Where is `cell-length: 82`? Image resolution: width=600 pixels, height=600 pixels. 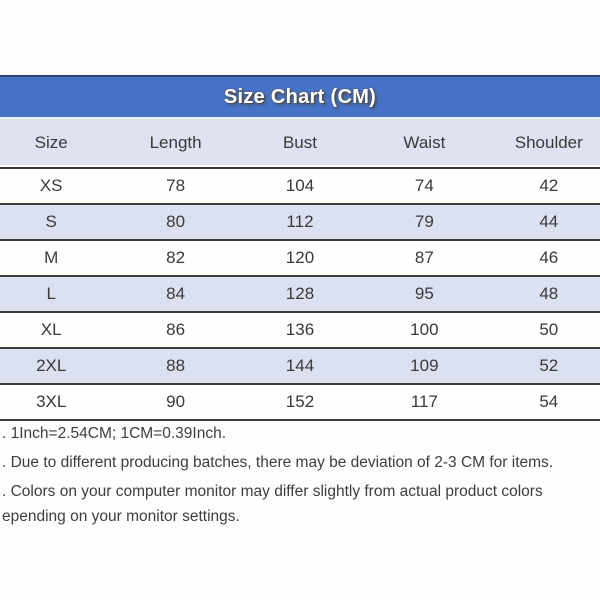
cell-length: 82 is located at coordinates (176, 257).